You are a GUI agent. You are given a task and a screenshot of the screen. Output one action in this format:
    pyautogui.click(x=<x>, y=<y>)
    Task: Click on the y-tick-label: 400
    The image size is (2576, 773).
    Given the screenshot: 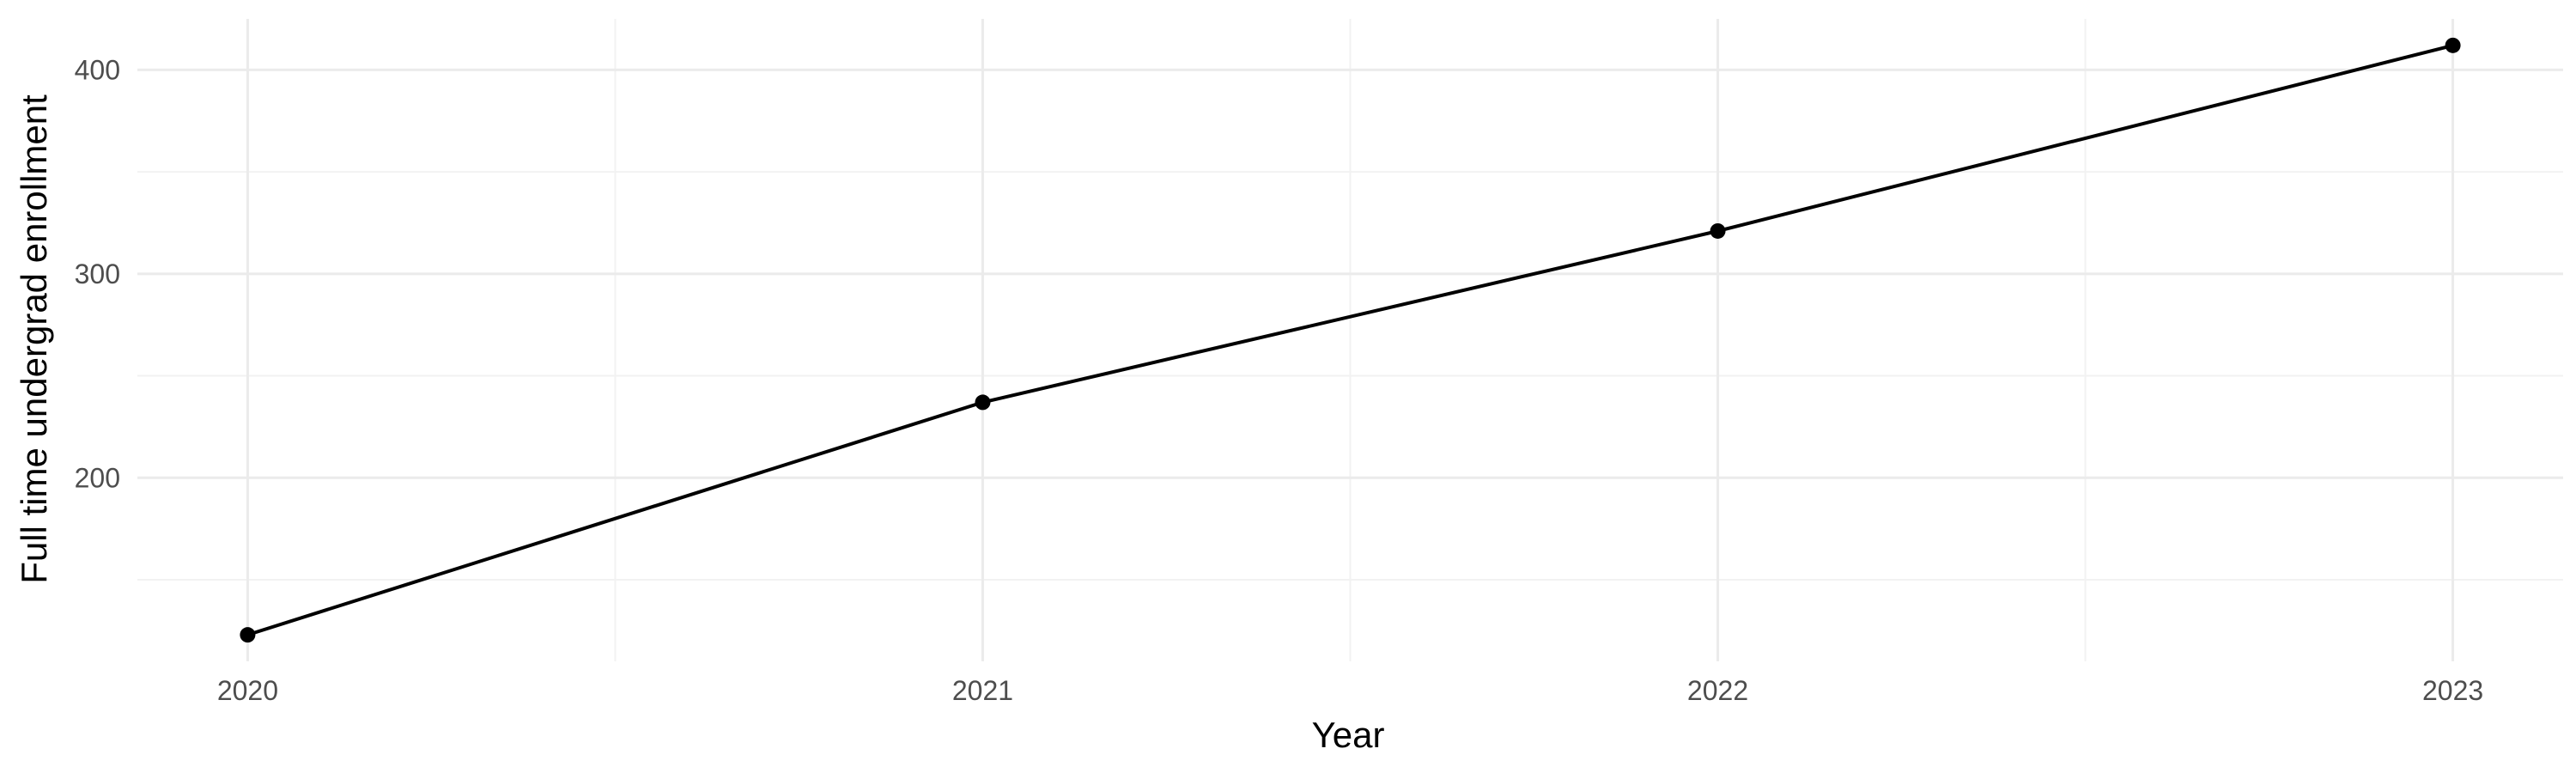 What is the action you would take?
    pyautogui.click(x=98, y=69)
    